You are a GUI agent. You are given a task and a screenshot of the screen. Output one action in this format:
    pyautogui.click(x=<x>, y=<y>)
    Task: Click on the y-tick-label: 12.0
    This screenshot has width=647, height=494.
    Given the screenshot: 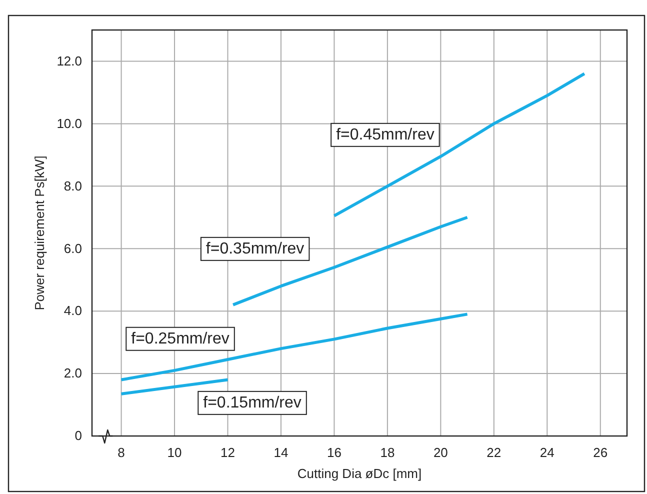 What is the action you would take?
    pyautogui.click(x=69, y=60)
    